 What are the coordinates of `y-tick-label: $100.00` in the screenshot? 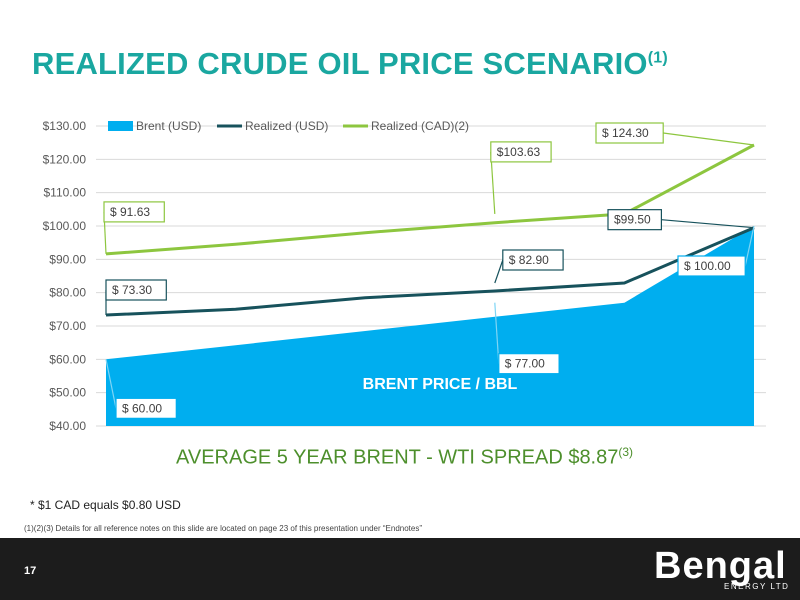 It's located at (65, 226).